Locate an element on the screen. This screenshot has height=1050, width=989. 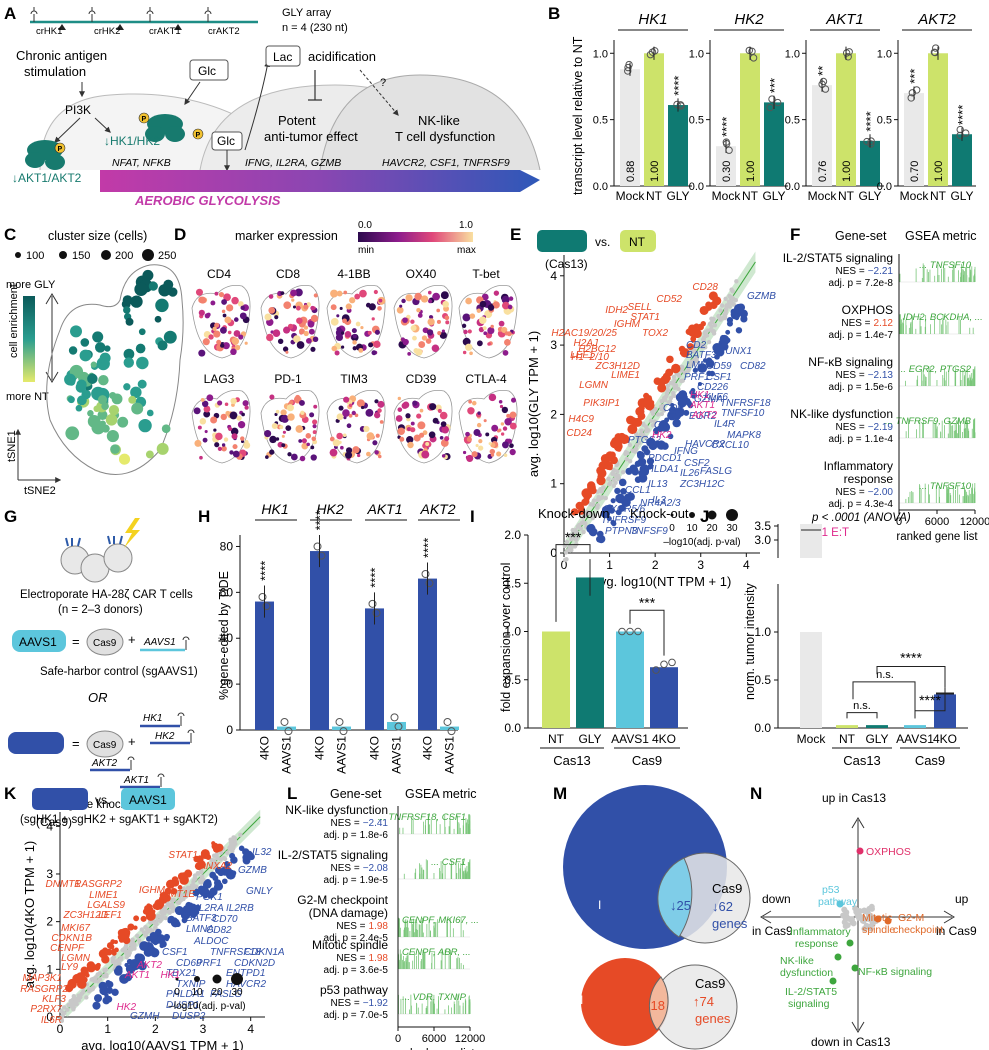
x-tick-label: 4 is located at coordinates (250, 1029).